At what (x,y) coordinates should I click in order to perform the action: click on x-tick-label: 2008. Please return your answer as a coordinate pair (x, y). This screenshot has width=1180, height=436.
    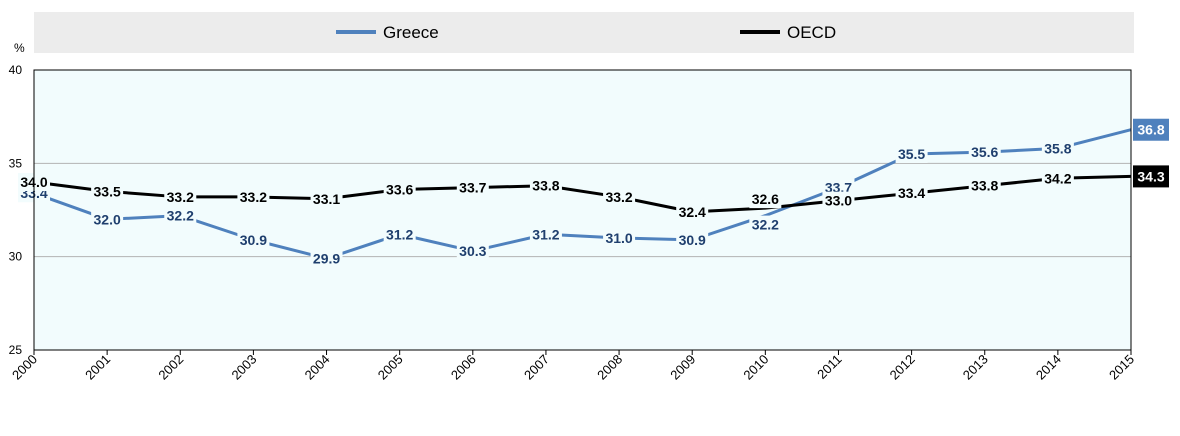
    Looking at the image, I should click on (609, 367).